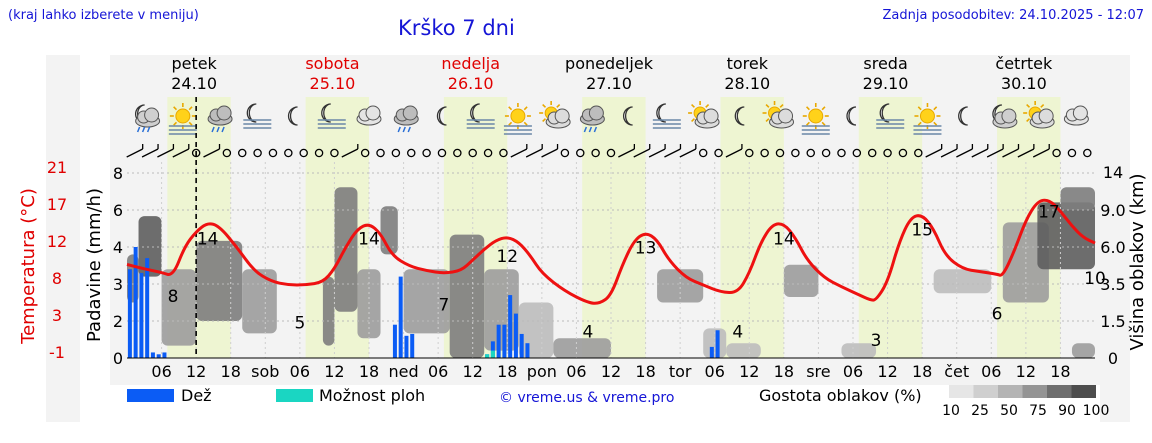 This screenshot has width=1152, height=443. What do you see at coordinates (588, 332) in the screenshot?
I see `temperature-label: 4` at bounding box center [588, 332].